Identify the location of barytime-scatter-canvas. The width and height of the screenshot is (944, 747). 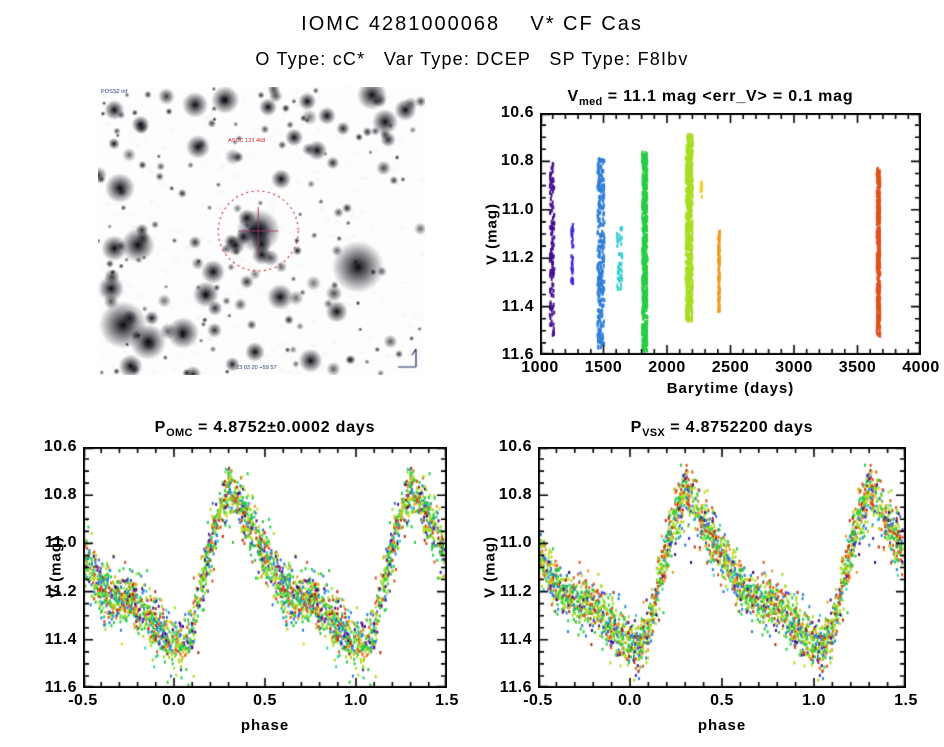
(730, 234).